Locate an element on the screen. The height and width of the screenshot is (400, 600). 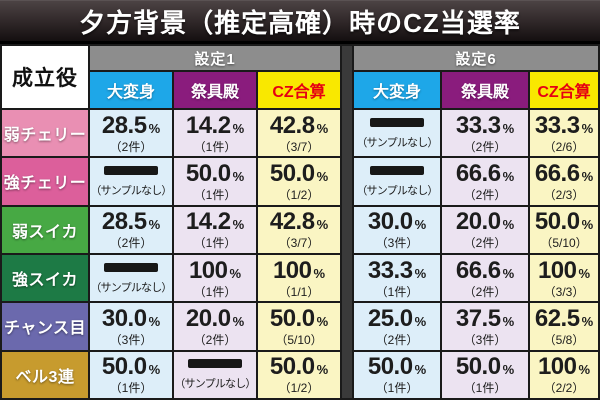
sample-note: （5/8） is located at coordinates (564, 339).